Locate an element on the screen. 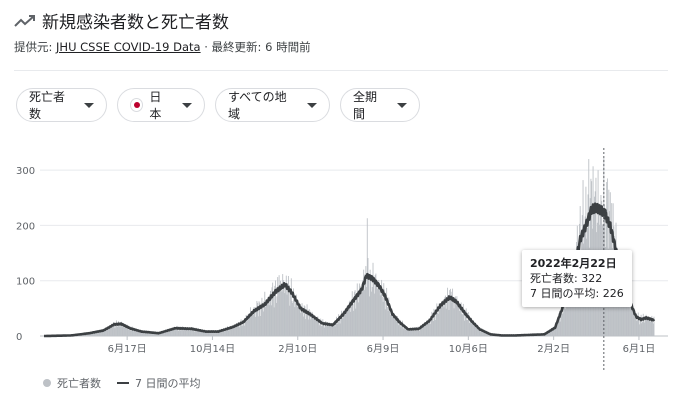  region-dropdown: すべての地域 is located at coordinates (272, 105).